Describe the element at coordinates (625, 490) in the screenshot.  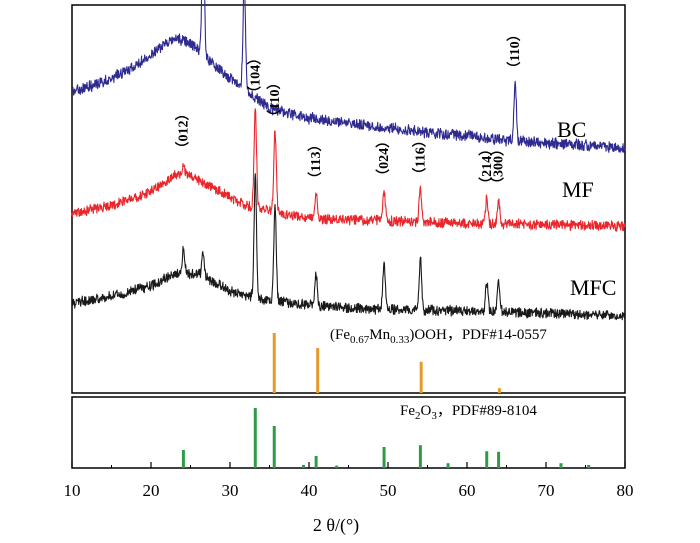
I see `x-tick-label: 80` at that location.